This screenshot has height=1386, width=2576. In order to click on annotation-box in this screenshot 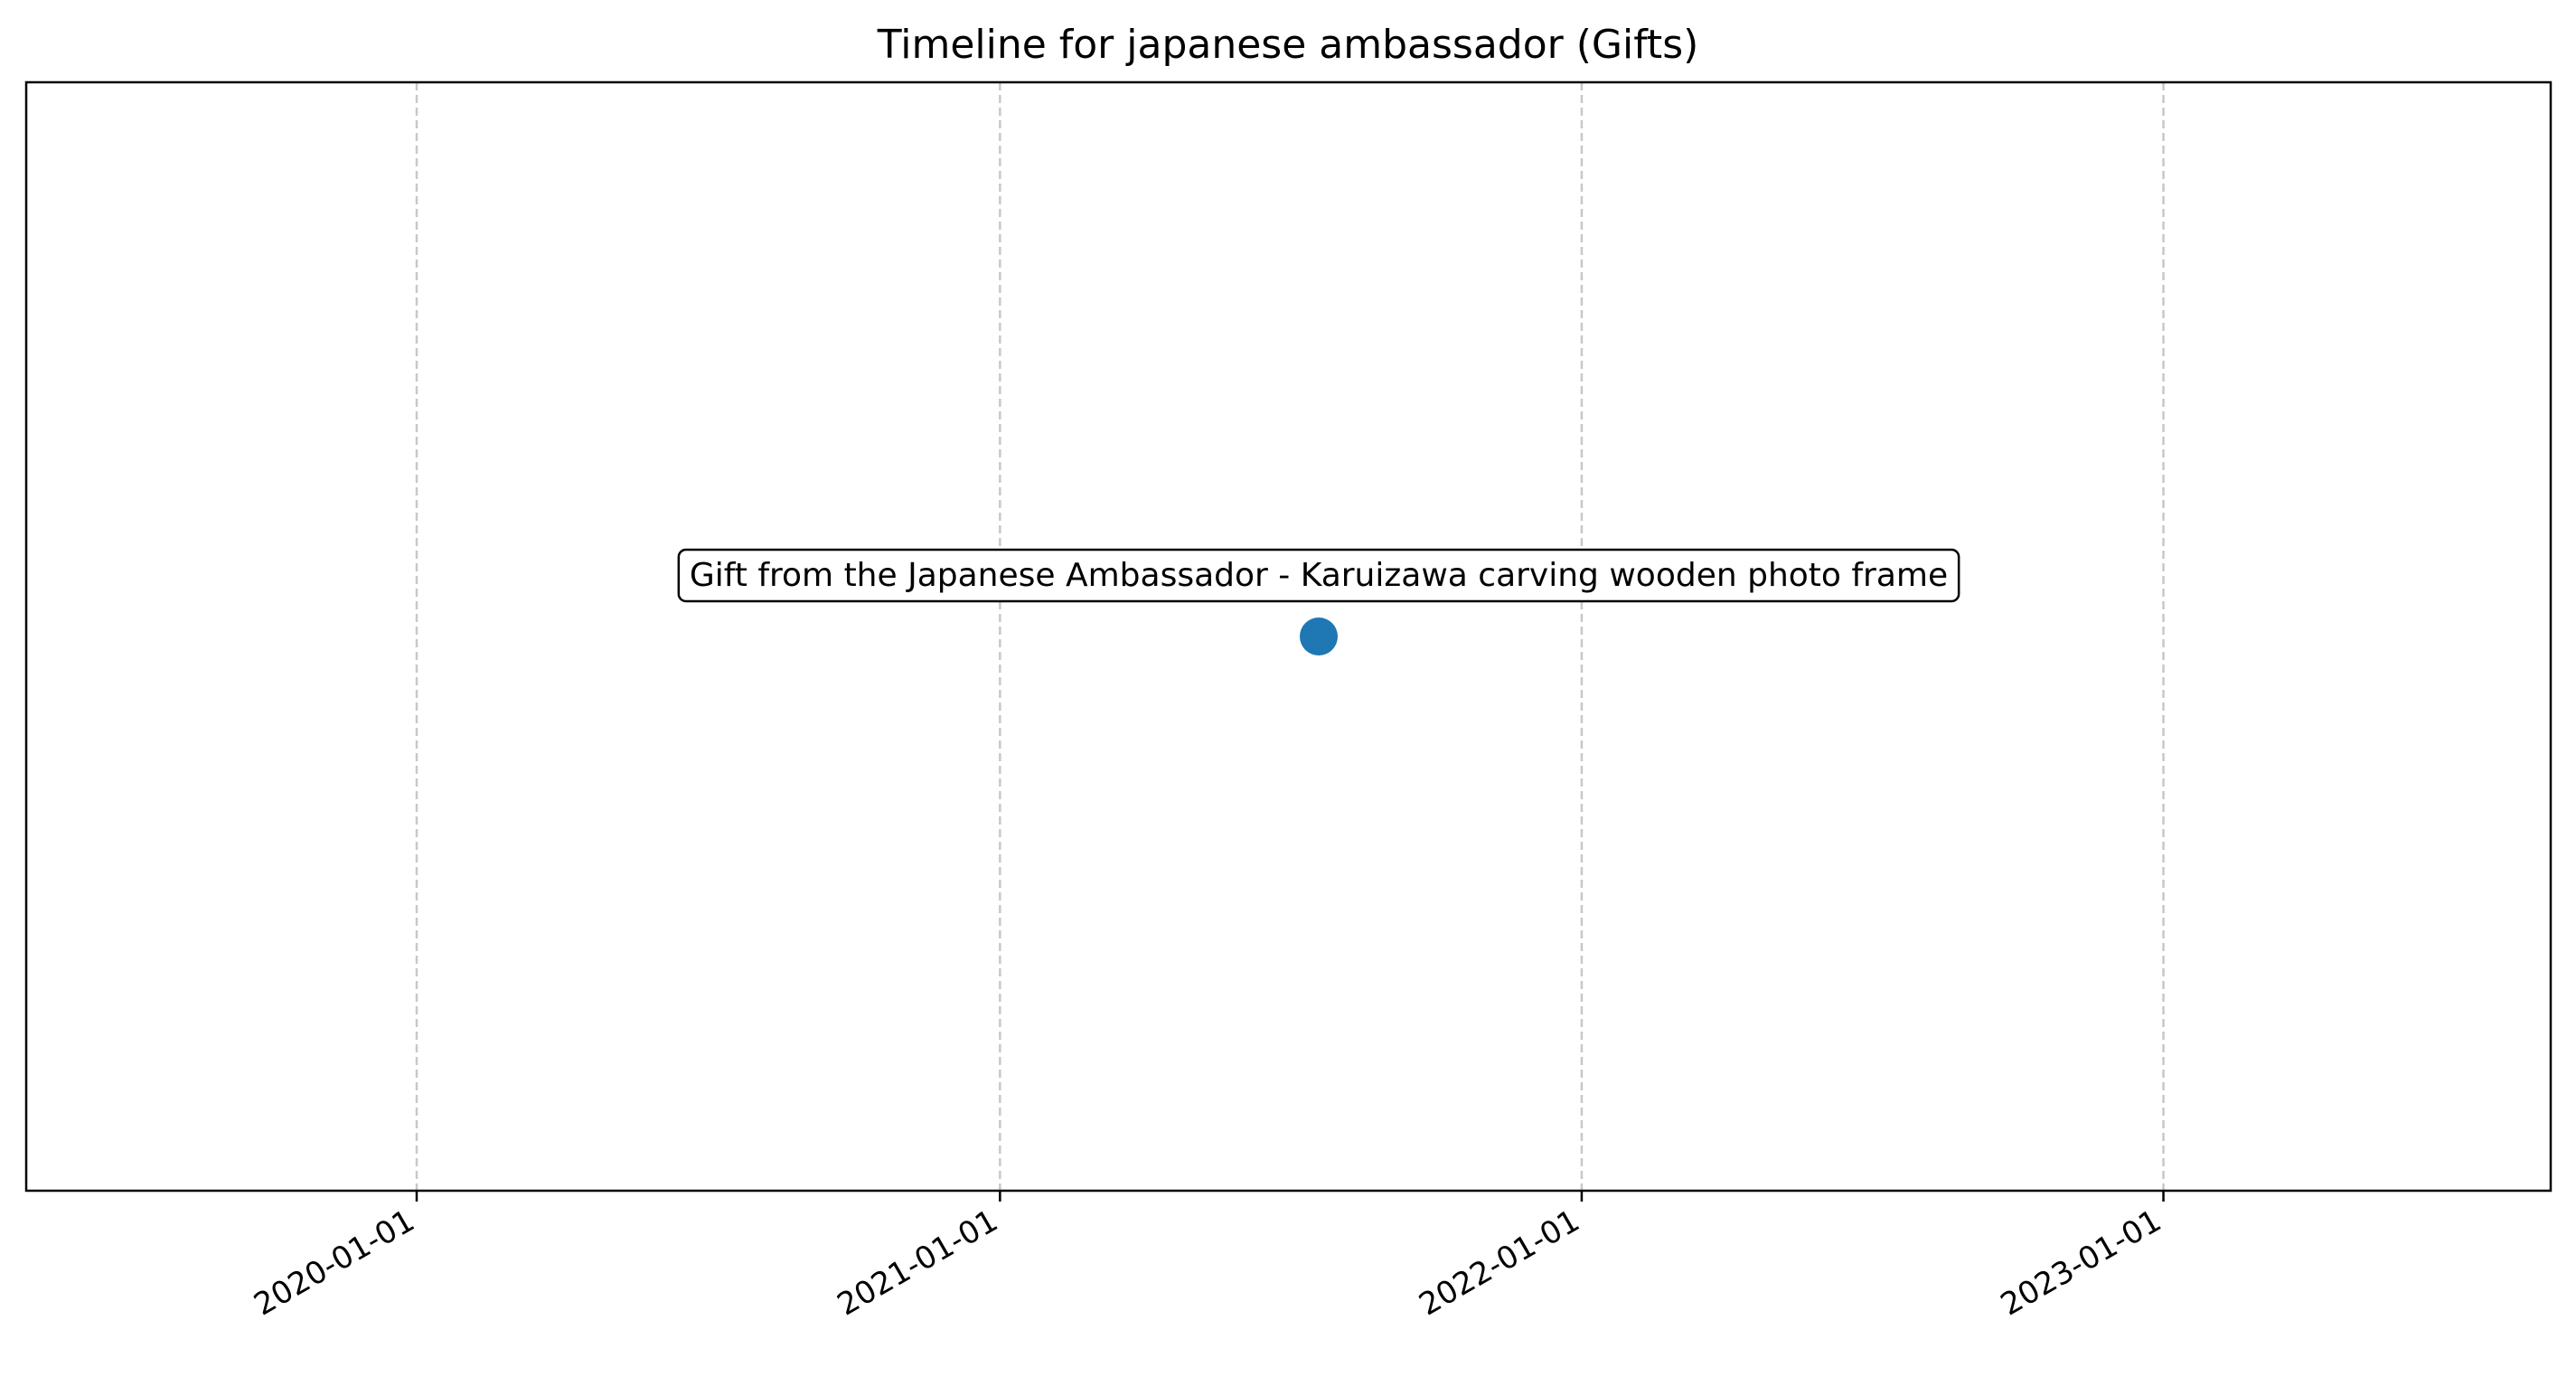, I will do `click(1318, 575)`.